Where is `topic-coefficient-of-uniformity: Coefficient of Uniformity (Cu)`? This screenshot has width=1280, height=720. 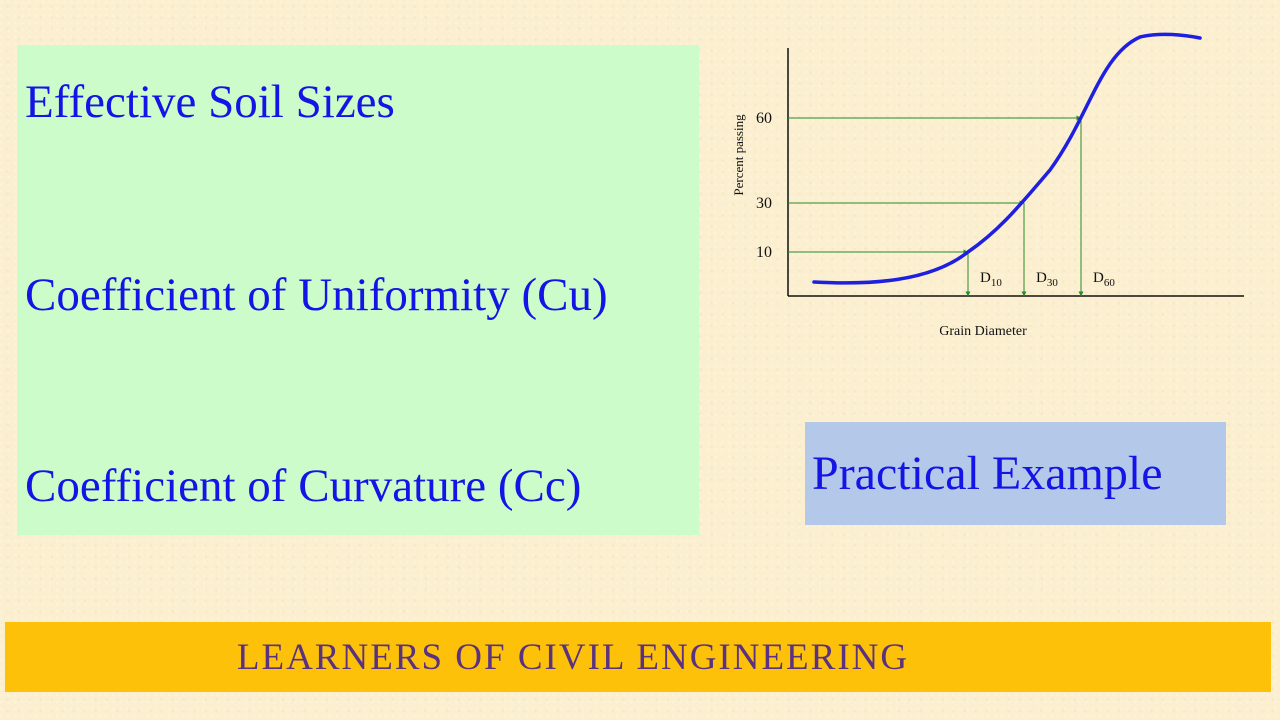
topic-coefficient-of-uniformity: Coefficient of Uniformity (Cu) is located at coordinates (316, 295).